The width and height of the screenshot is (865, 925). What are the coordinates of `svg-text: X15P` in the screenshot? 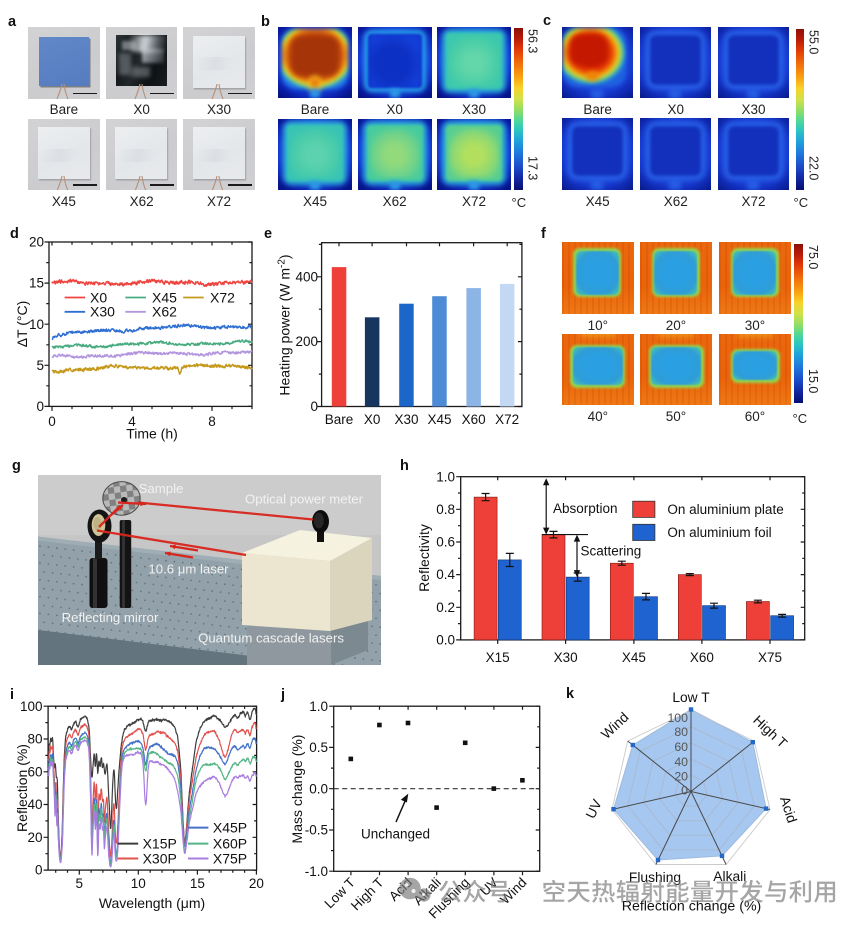 It's located at (160, 843).